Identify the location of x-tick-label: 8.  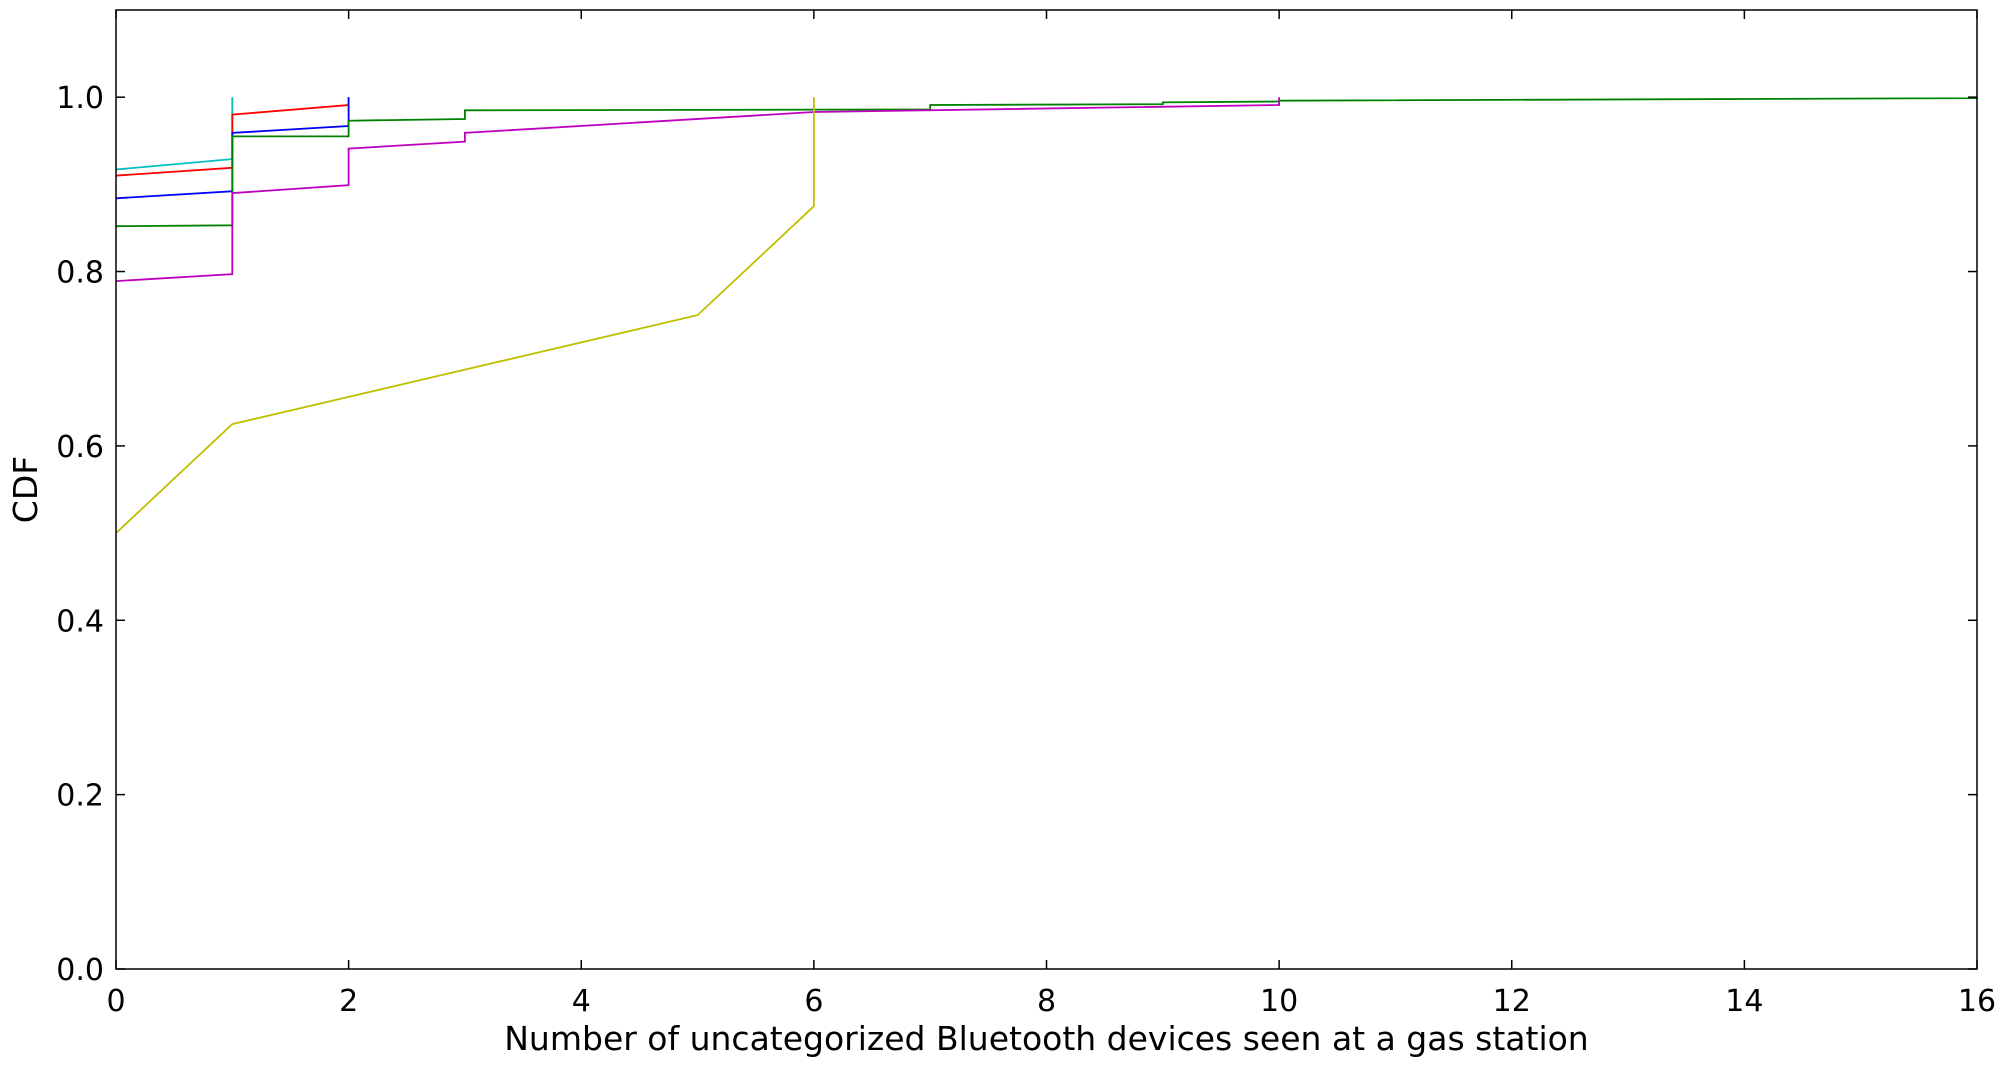
(1046, 1001).